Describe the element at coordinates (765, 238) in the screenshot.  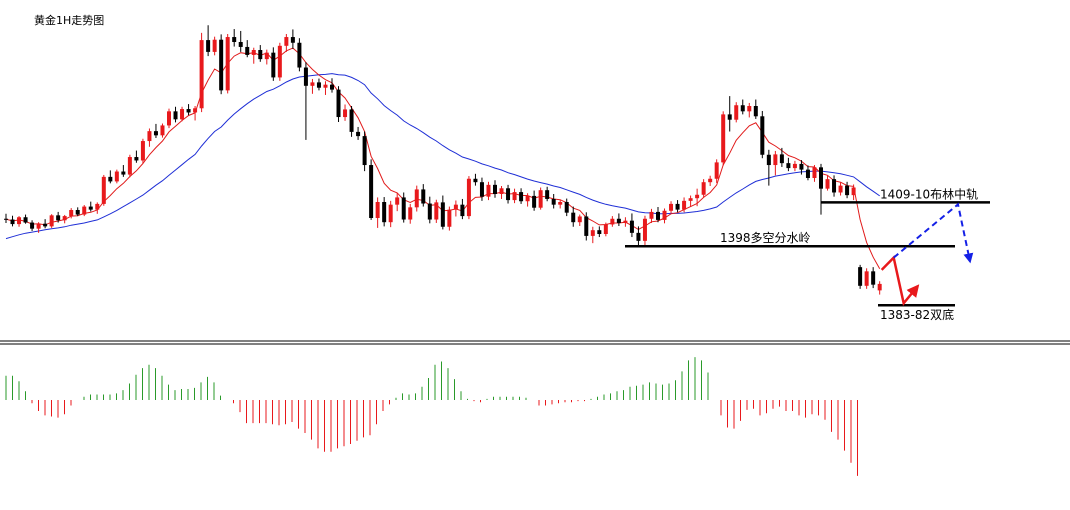
I see `level-bull-bear-label: 1398多空分水岭` at that location.